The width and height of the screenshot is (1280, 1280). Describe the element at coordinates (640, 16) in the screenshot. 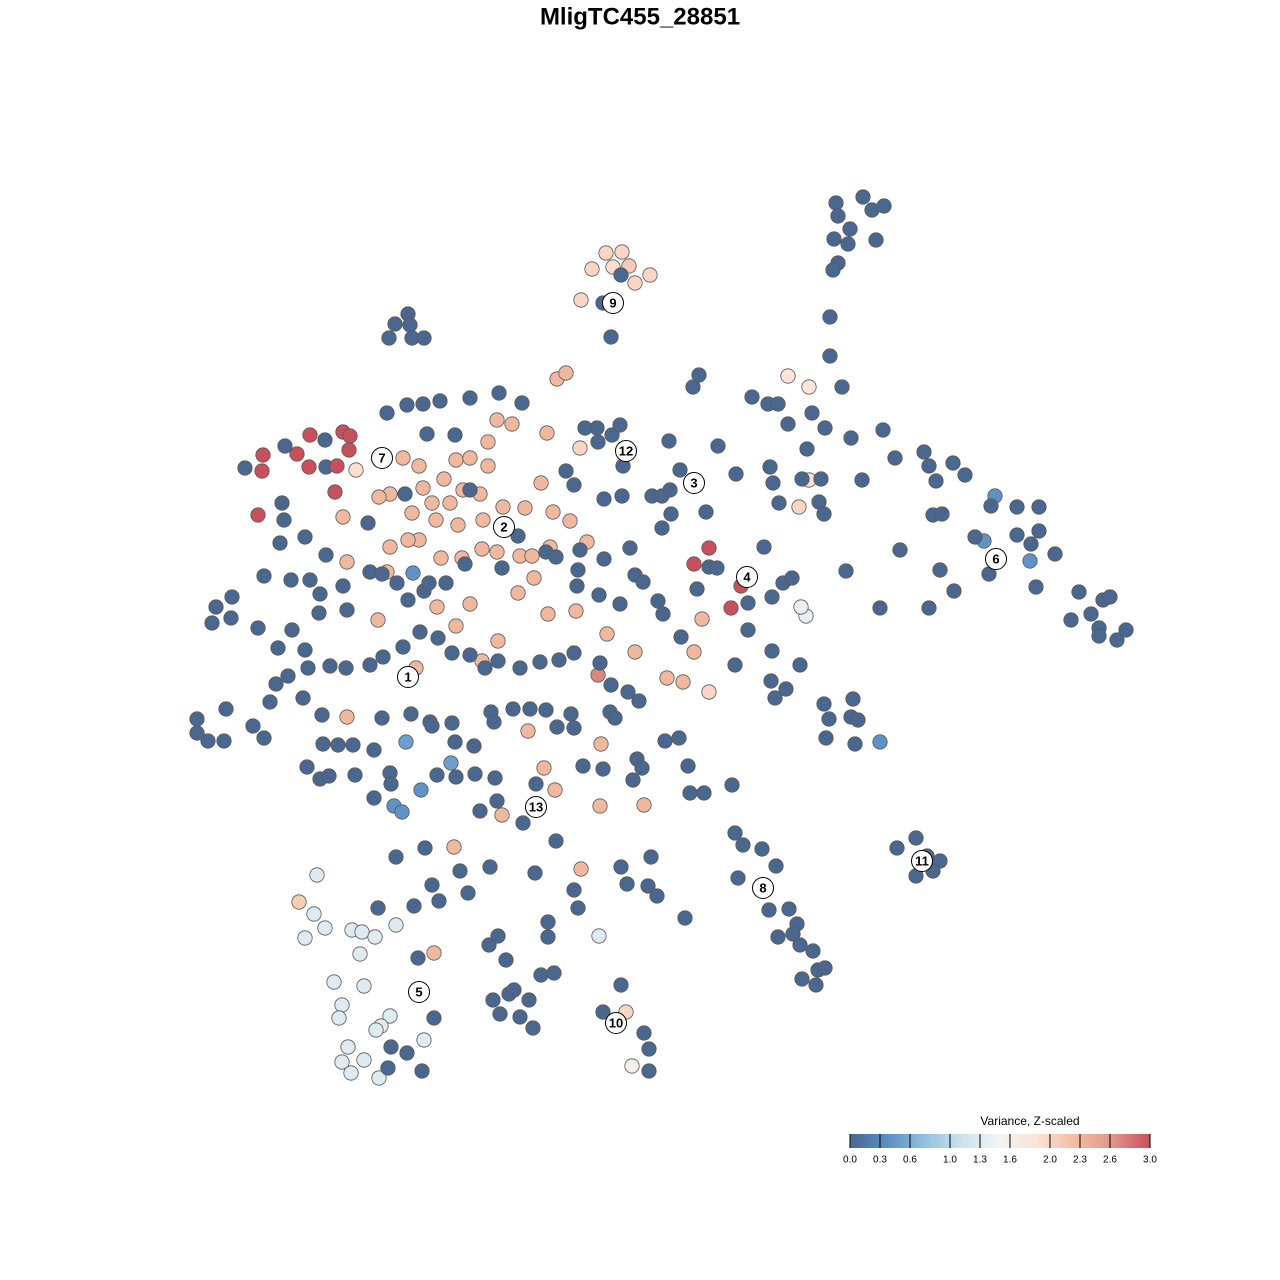

I see `chart-title: MligTC455_28851` at that location.